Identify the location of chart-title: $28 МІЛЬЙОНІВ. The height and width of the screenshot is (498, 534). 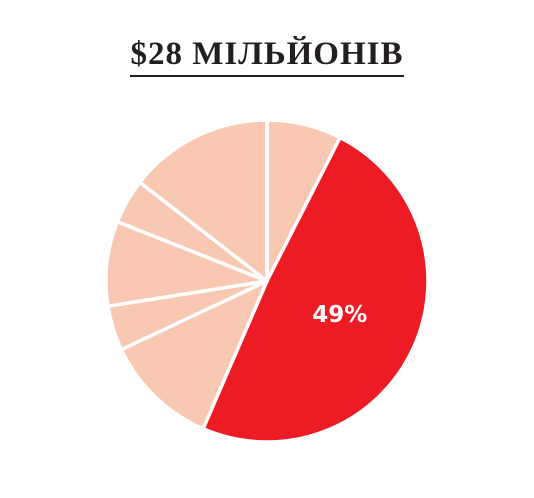
(267, 57).